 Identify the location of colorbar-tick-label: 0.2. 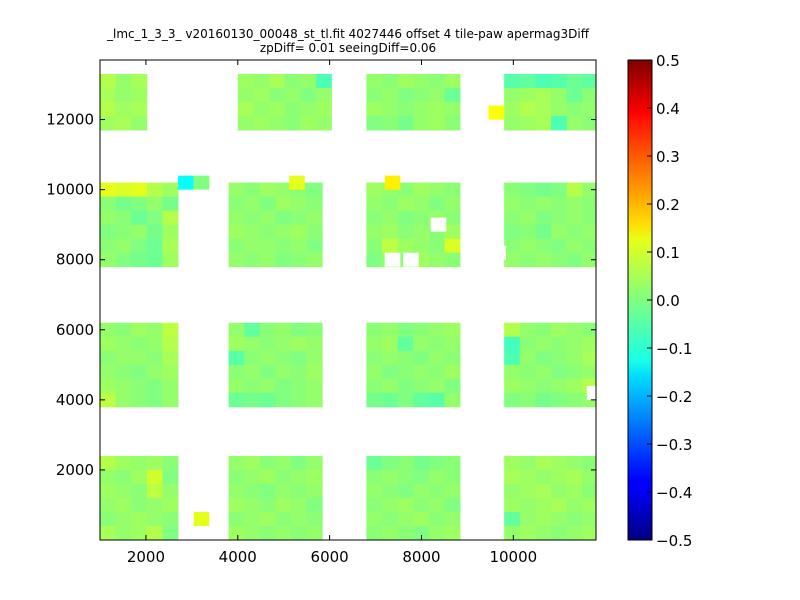
(668, 205).